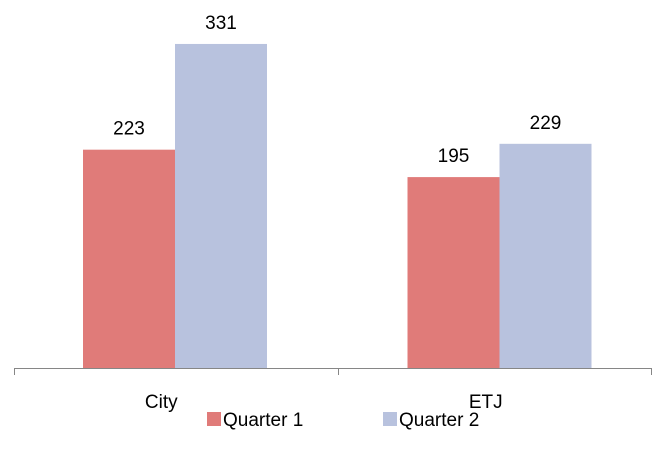 This screenshot has width=652, height=462. I want to click on data-label-city-quarter-2: 331, so click(221, 23).